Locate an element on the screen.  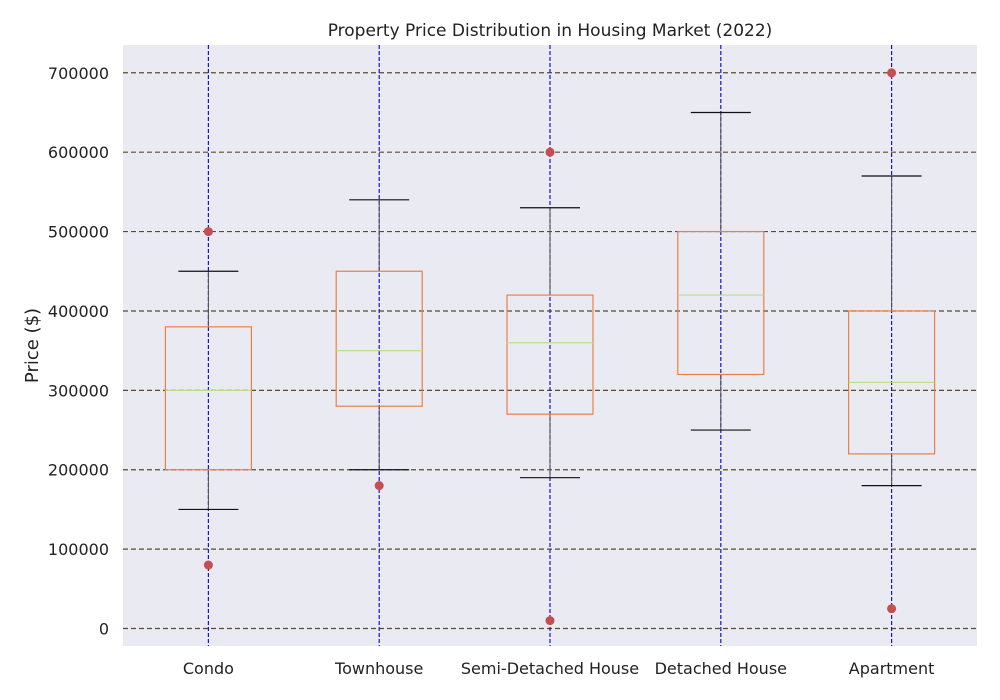
y-tick-label: 100000 is located at coordinates (78, 549).